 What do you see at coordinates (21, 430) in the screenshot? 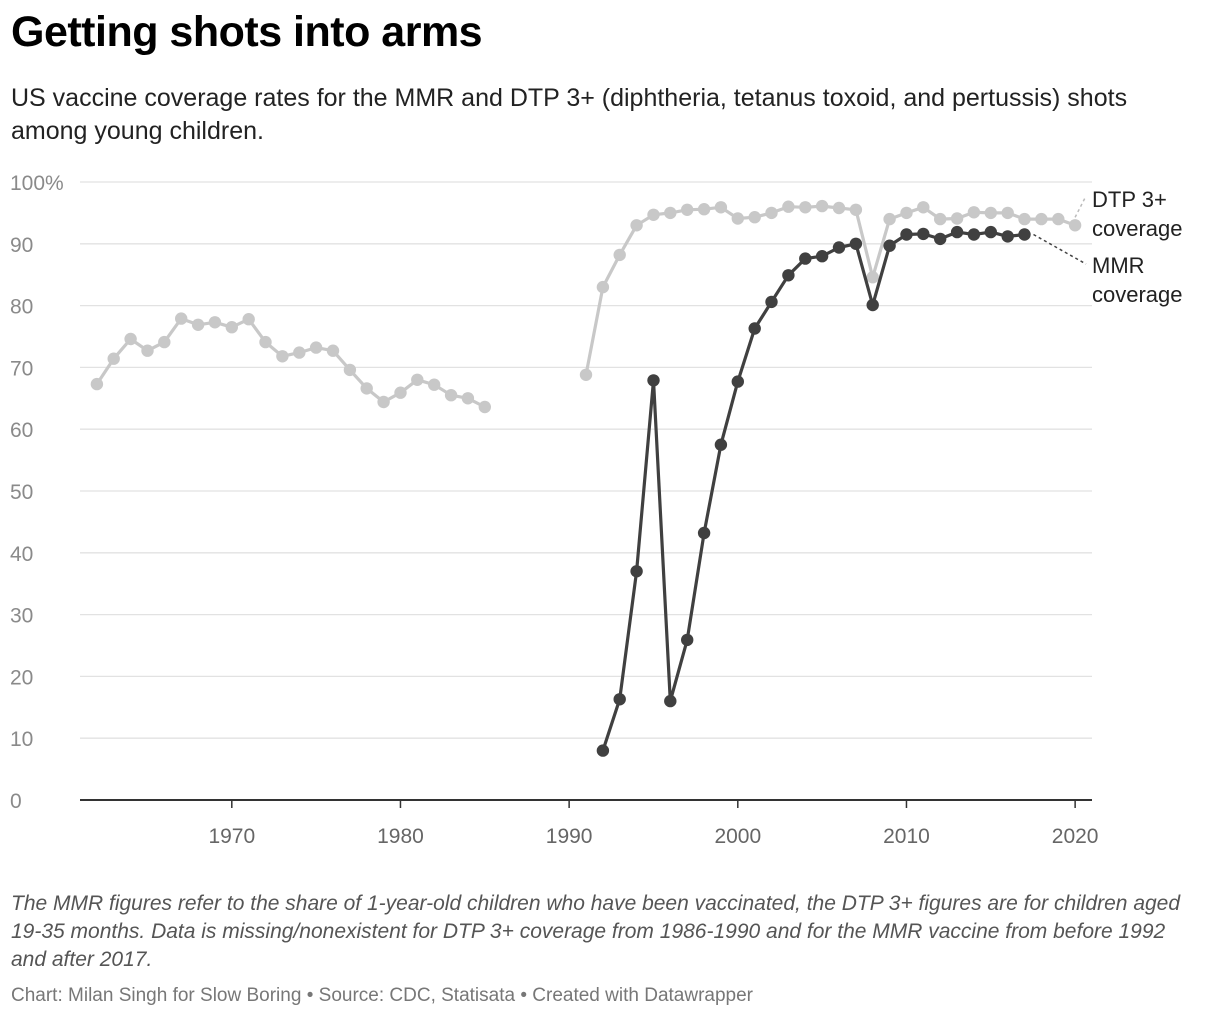
I see `y-tick-label: 60` at bounding box center [21, 430].